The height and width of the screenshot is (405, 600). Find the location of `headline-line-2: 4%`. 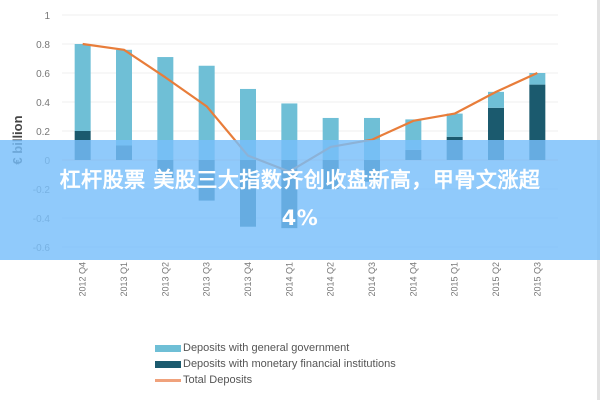

headline-line-2: 4% is located at coordinates (300, 218).